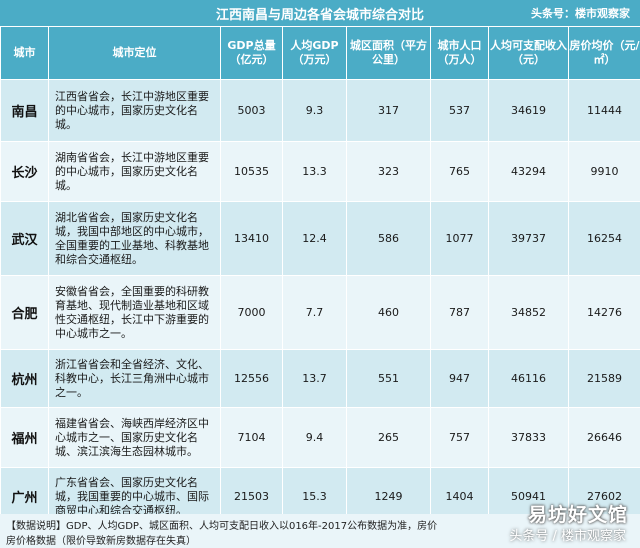 Image resolution: width=640 pixels, height=548 pixels. What do you see at coordinates (24, 312) in the screenshot?
I see `city-cell: 合肥` at bounding box center [24, 312].